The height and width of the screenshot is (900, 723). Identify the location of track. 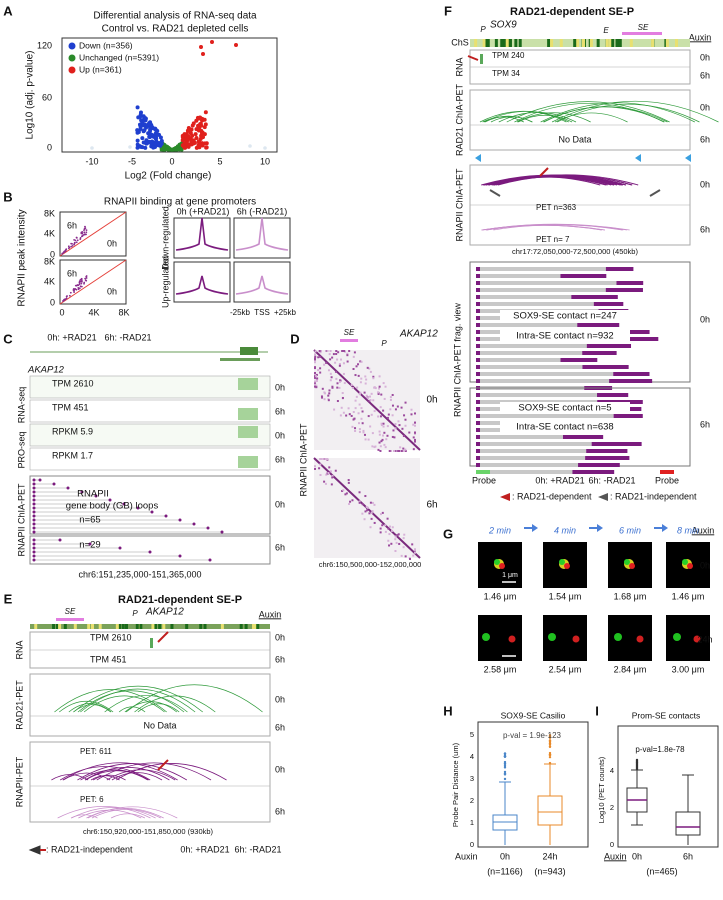
(150, 435).